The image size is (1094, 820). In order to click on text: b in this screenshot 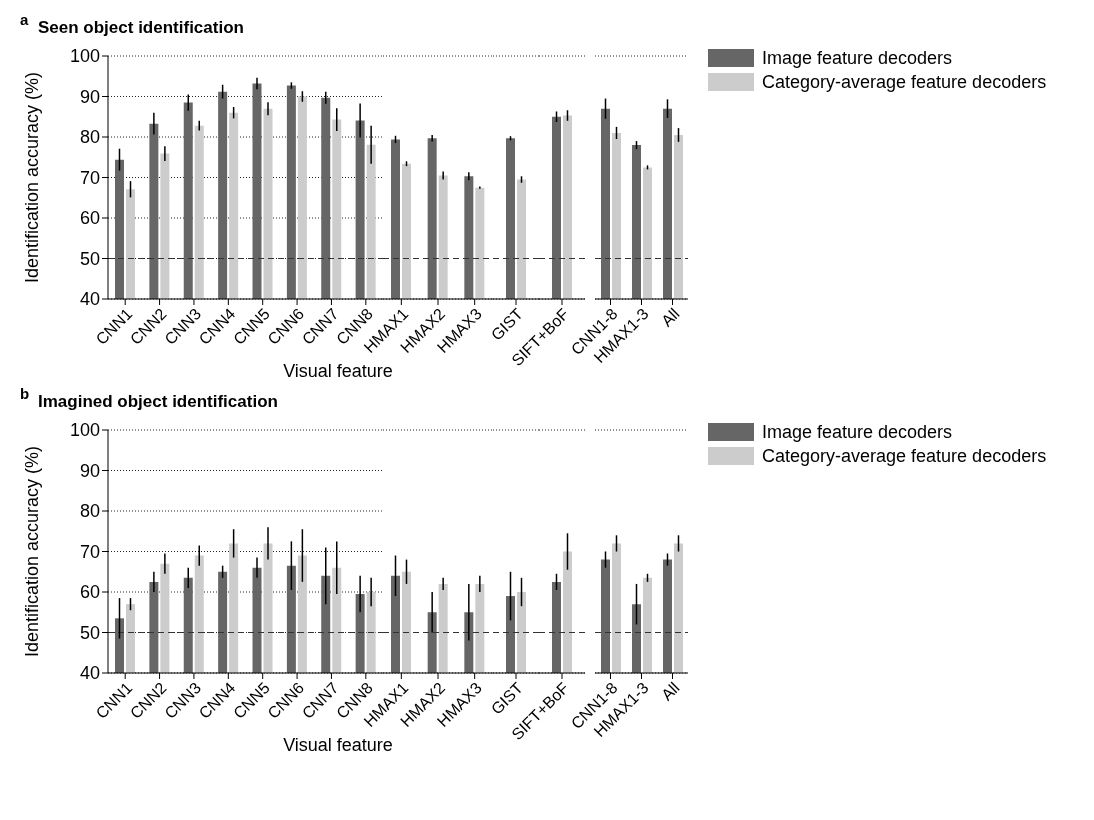, I will do `click(25, 393)`.